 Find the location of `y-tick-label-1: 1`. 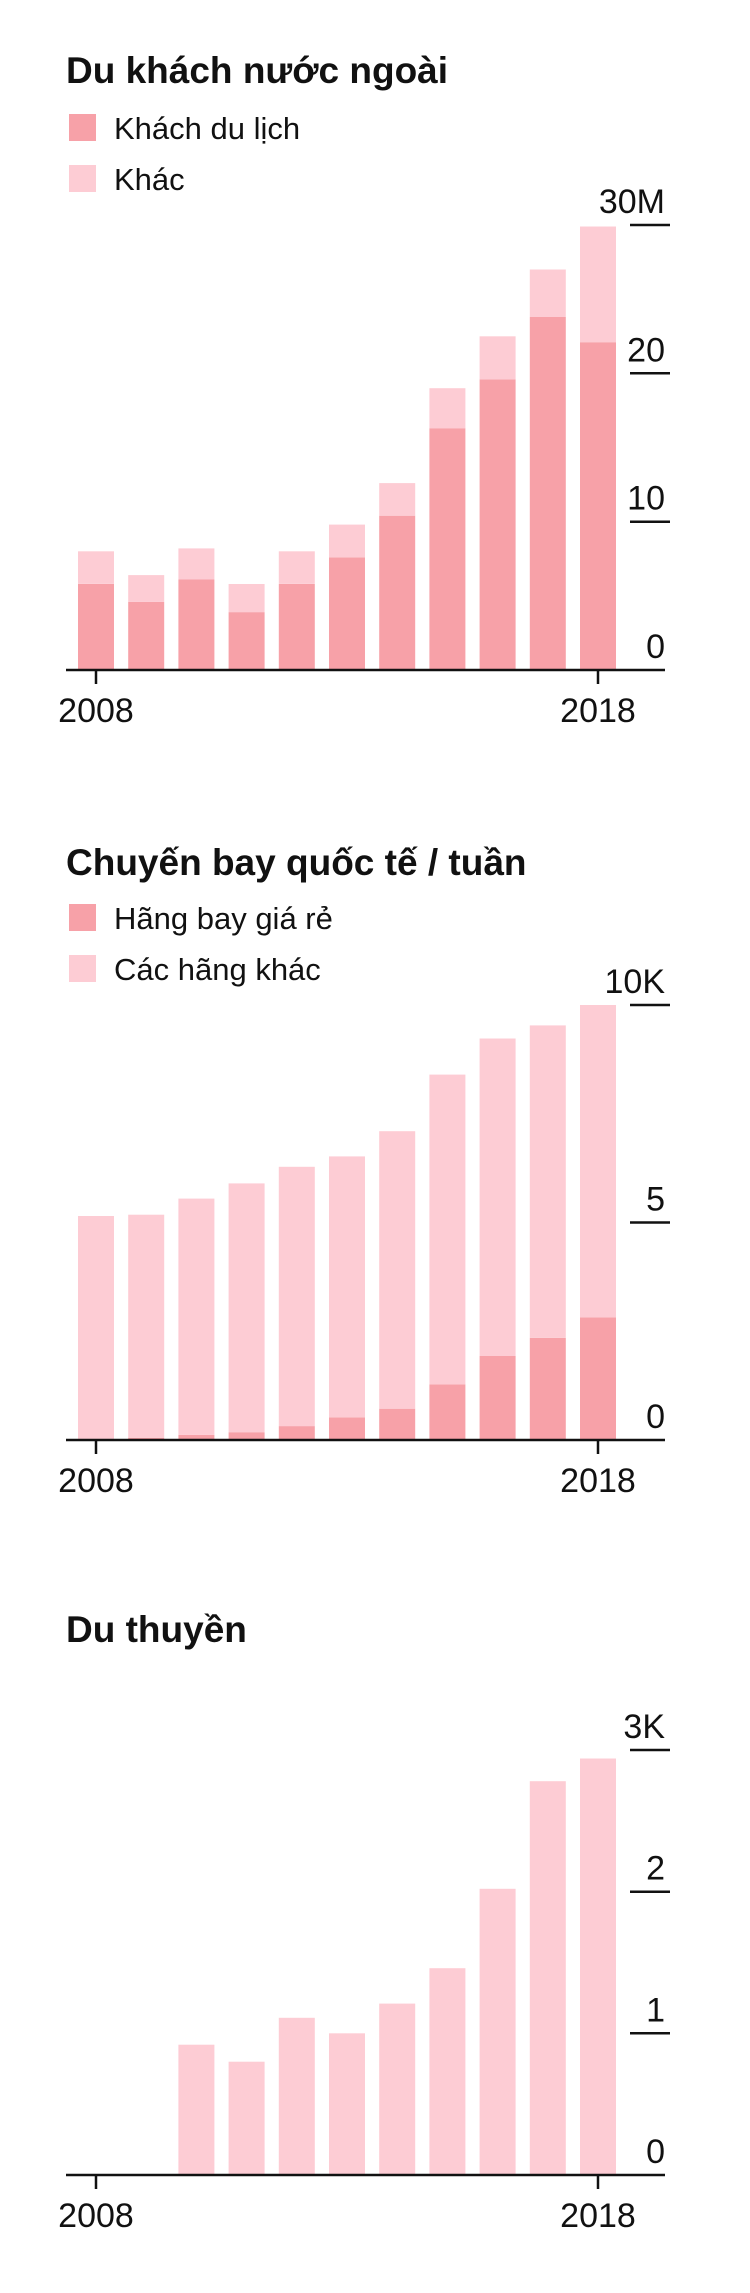

y-tick-label-1: 1 is located at coordinates (655, 2010).